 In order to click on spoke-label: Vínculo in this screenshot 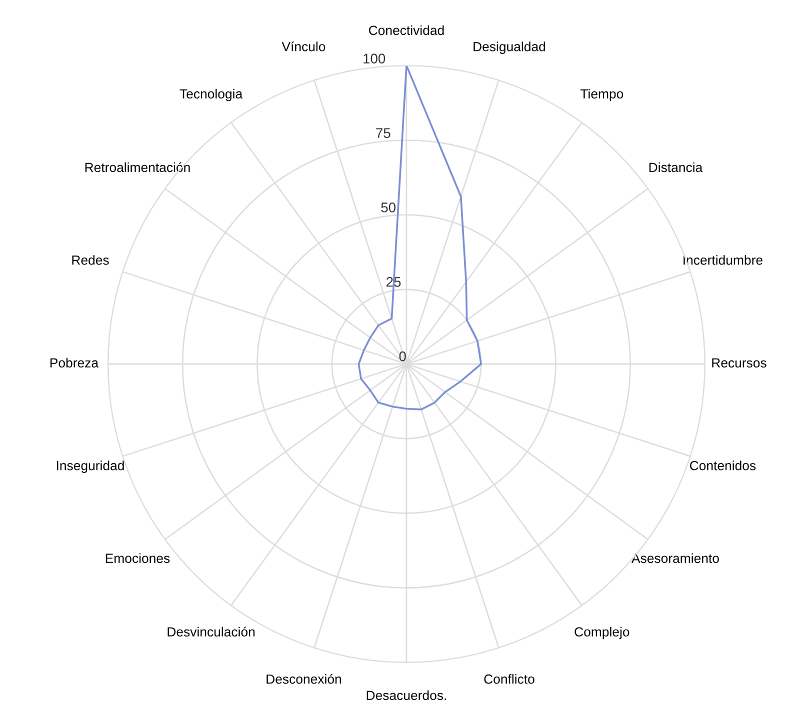, I will do `click(304, 46)`.